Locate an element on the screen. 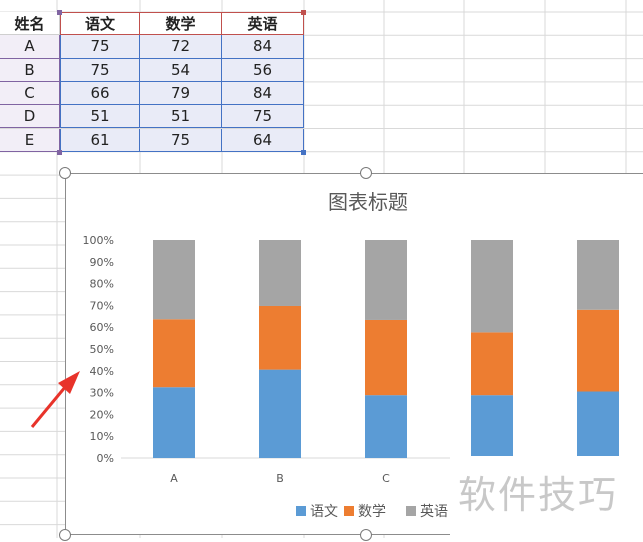 The height and width of the screenshot is (542, 643). cell-math: 51 is located at coordinates (181, 117).